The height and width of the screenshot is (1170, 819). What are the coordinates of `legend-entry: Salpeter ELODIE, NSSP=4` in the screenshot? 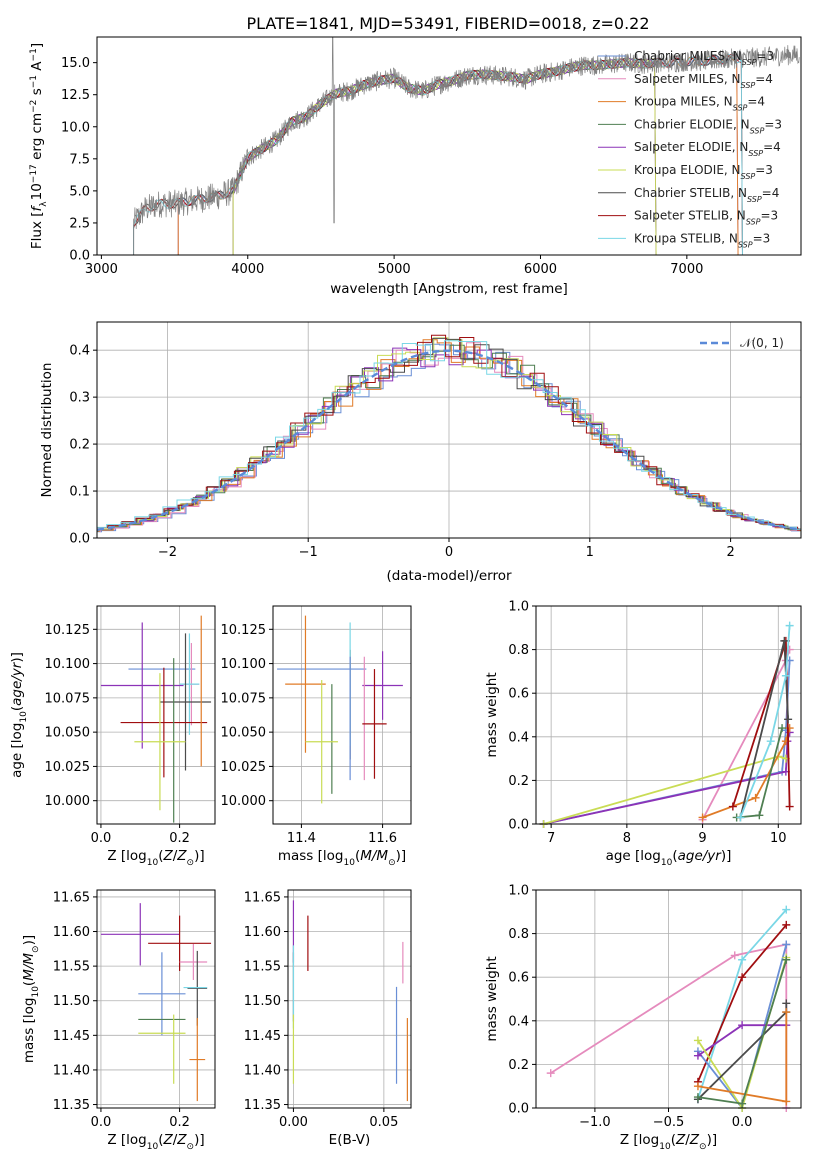 It's located at (707, 149).